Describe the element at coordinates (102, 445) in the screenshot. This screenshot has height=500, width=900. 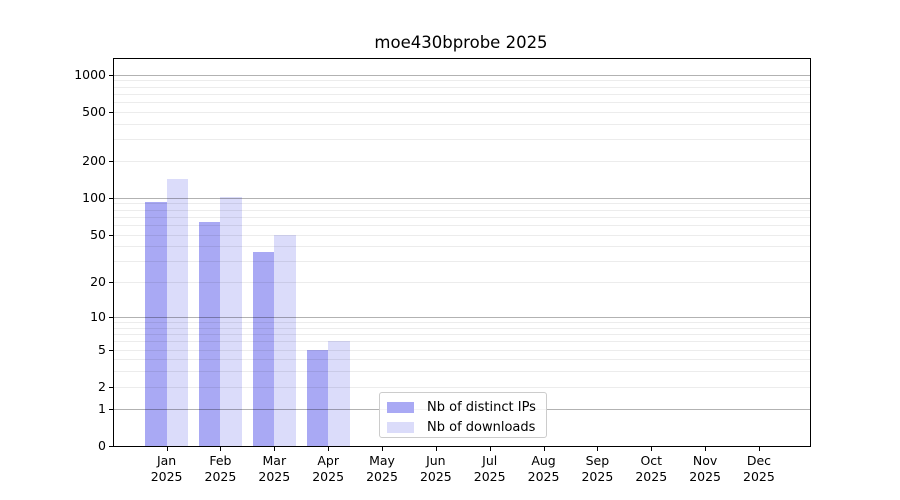
I see `y-tick-label: 0` at that location.